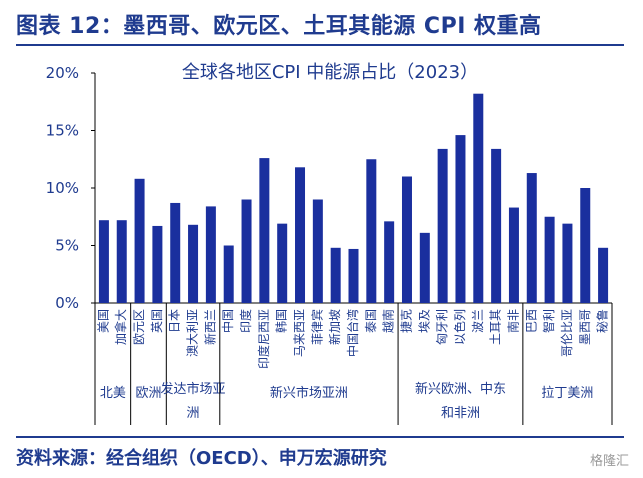  Describe the element at coordinates (227, 321) in the screenshot. I see `x-tick-label: 中国` at that location.